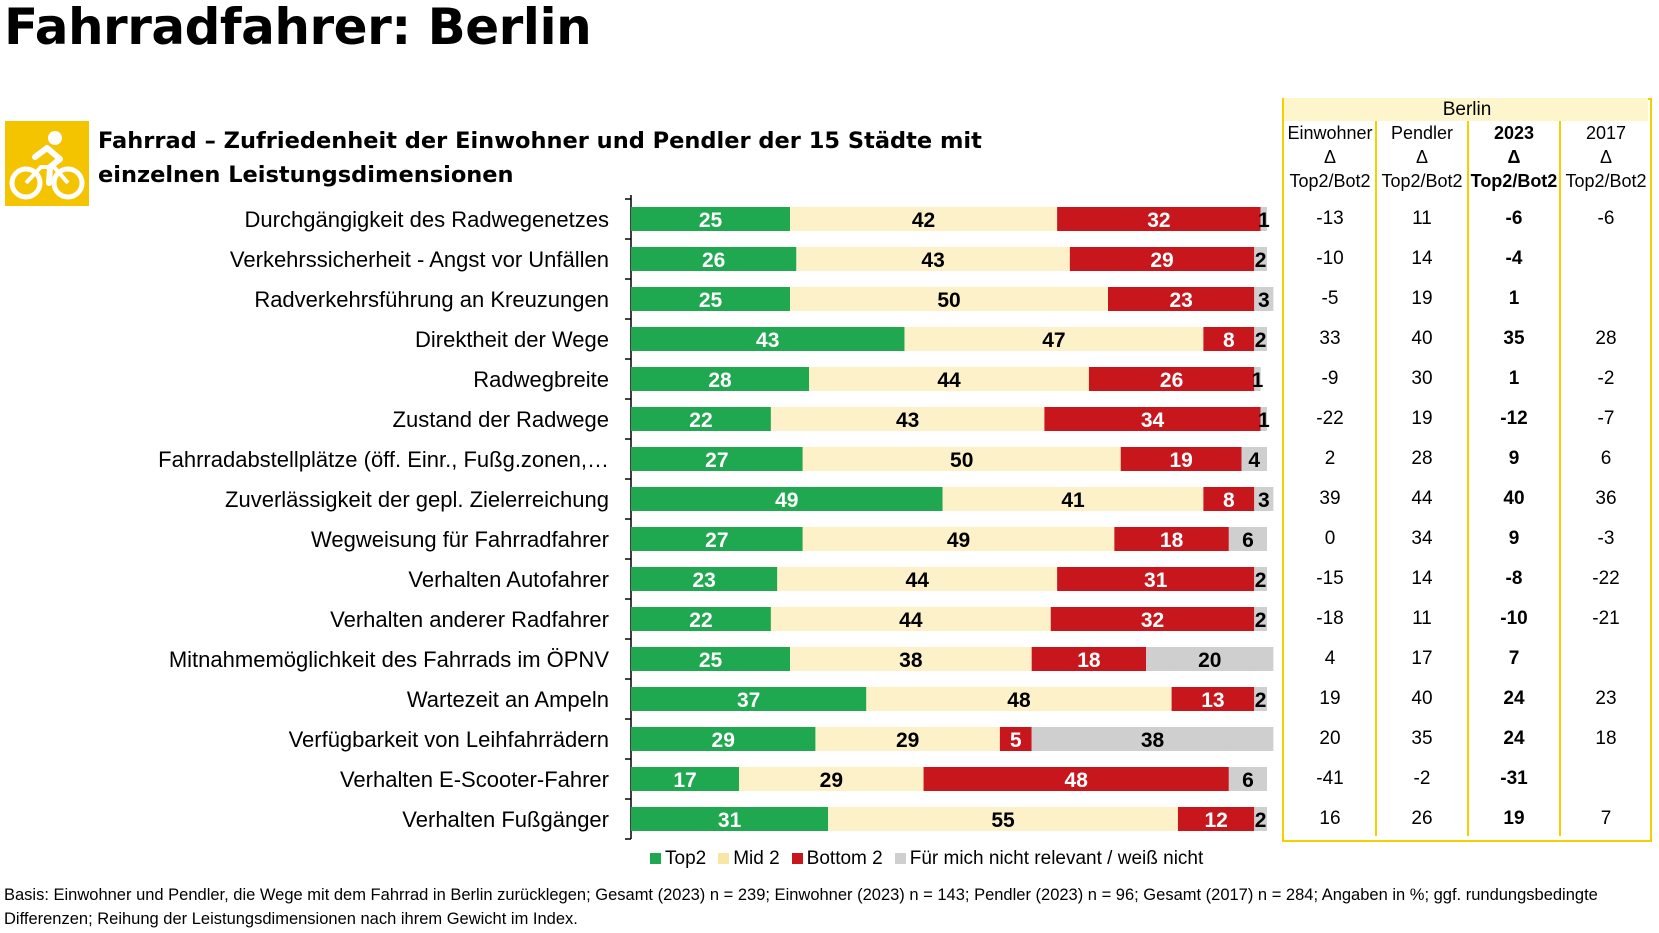 The image size is (1659, 933). Describe the element at coordinates (1330, 218) in the screenshot. I see `table-cell: -13` at that location.